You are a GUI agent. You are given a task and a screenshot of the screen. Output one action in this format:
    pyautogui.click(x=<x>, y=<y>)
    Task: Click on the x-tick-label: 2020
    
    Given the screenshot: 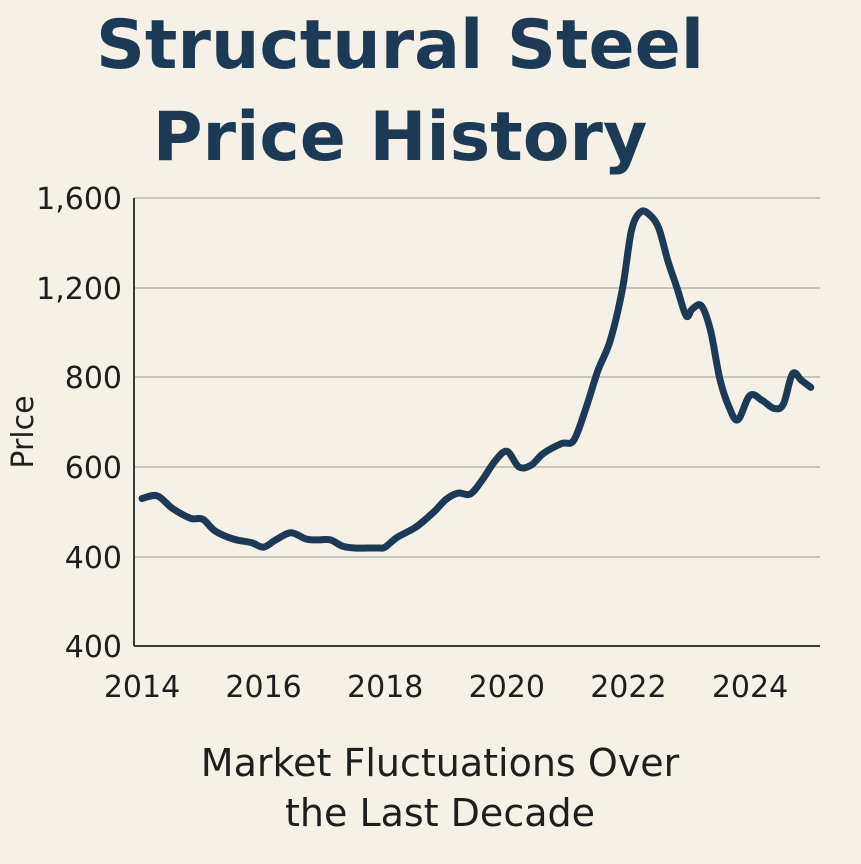 What is the action you would take?
    pyautogui.click(x=507, y=687)
    